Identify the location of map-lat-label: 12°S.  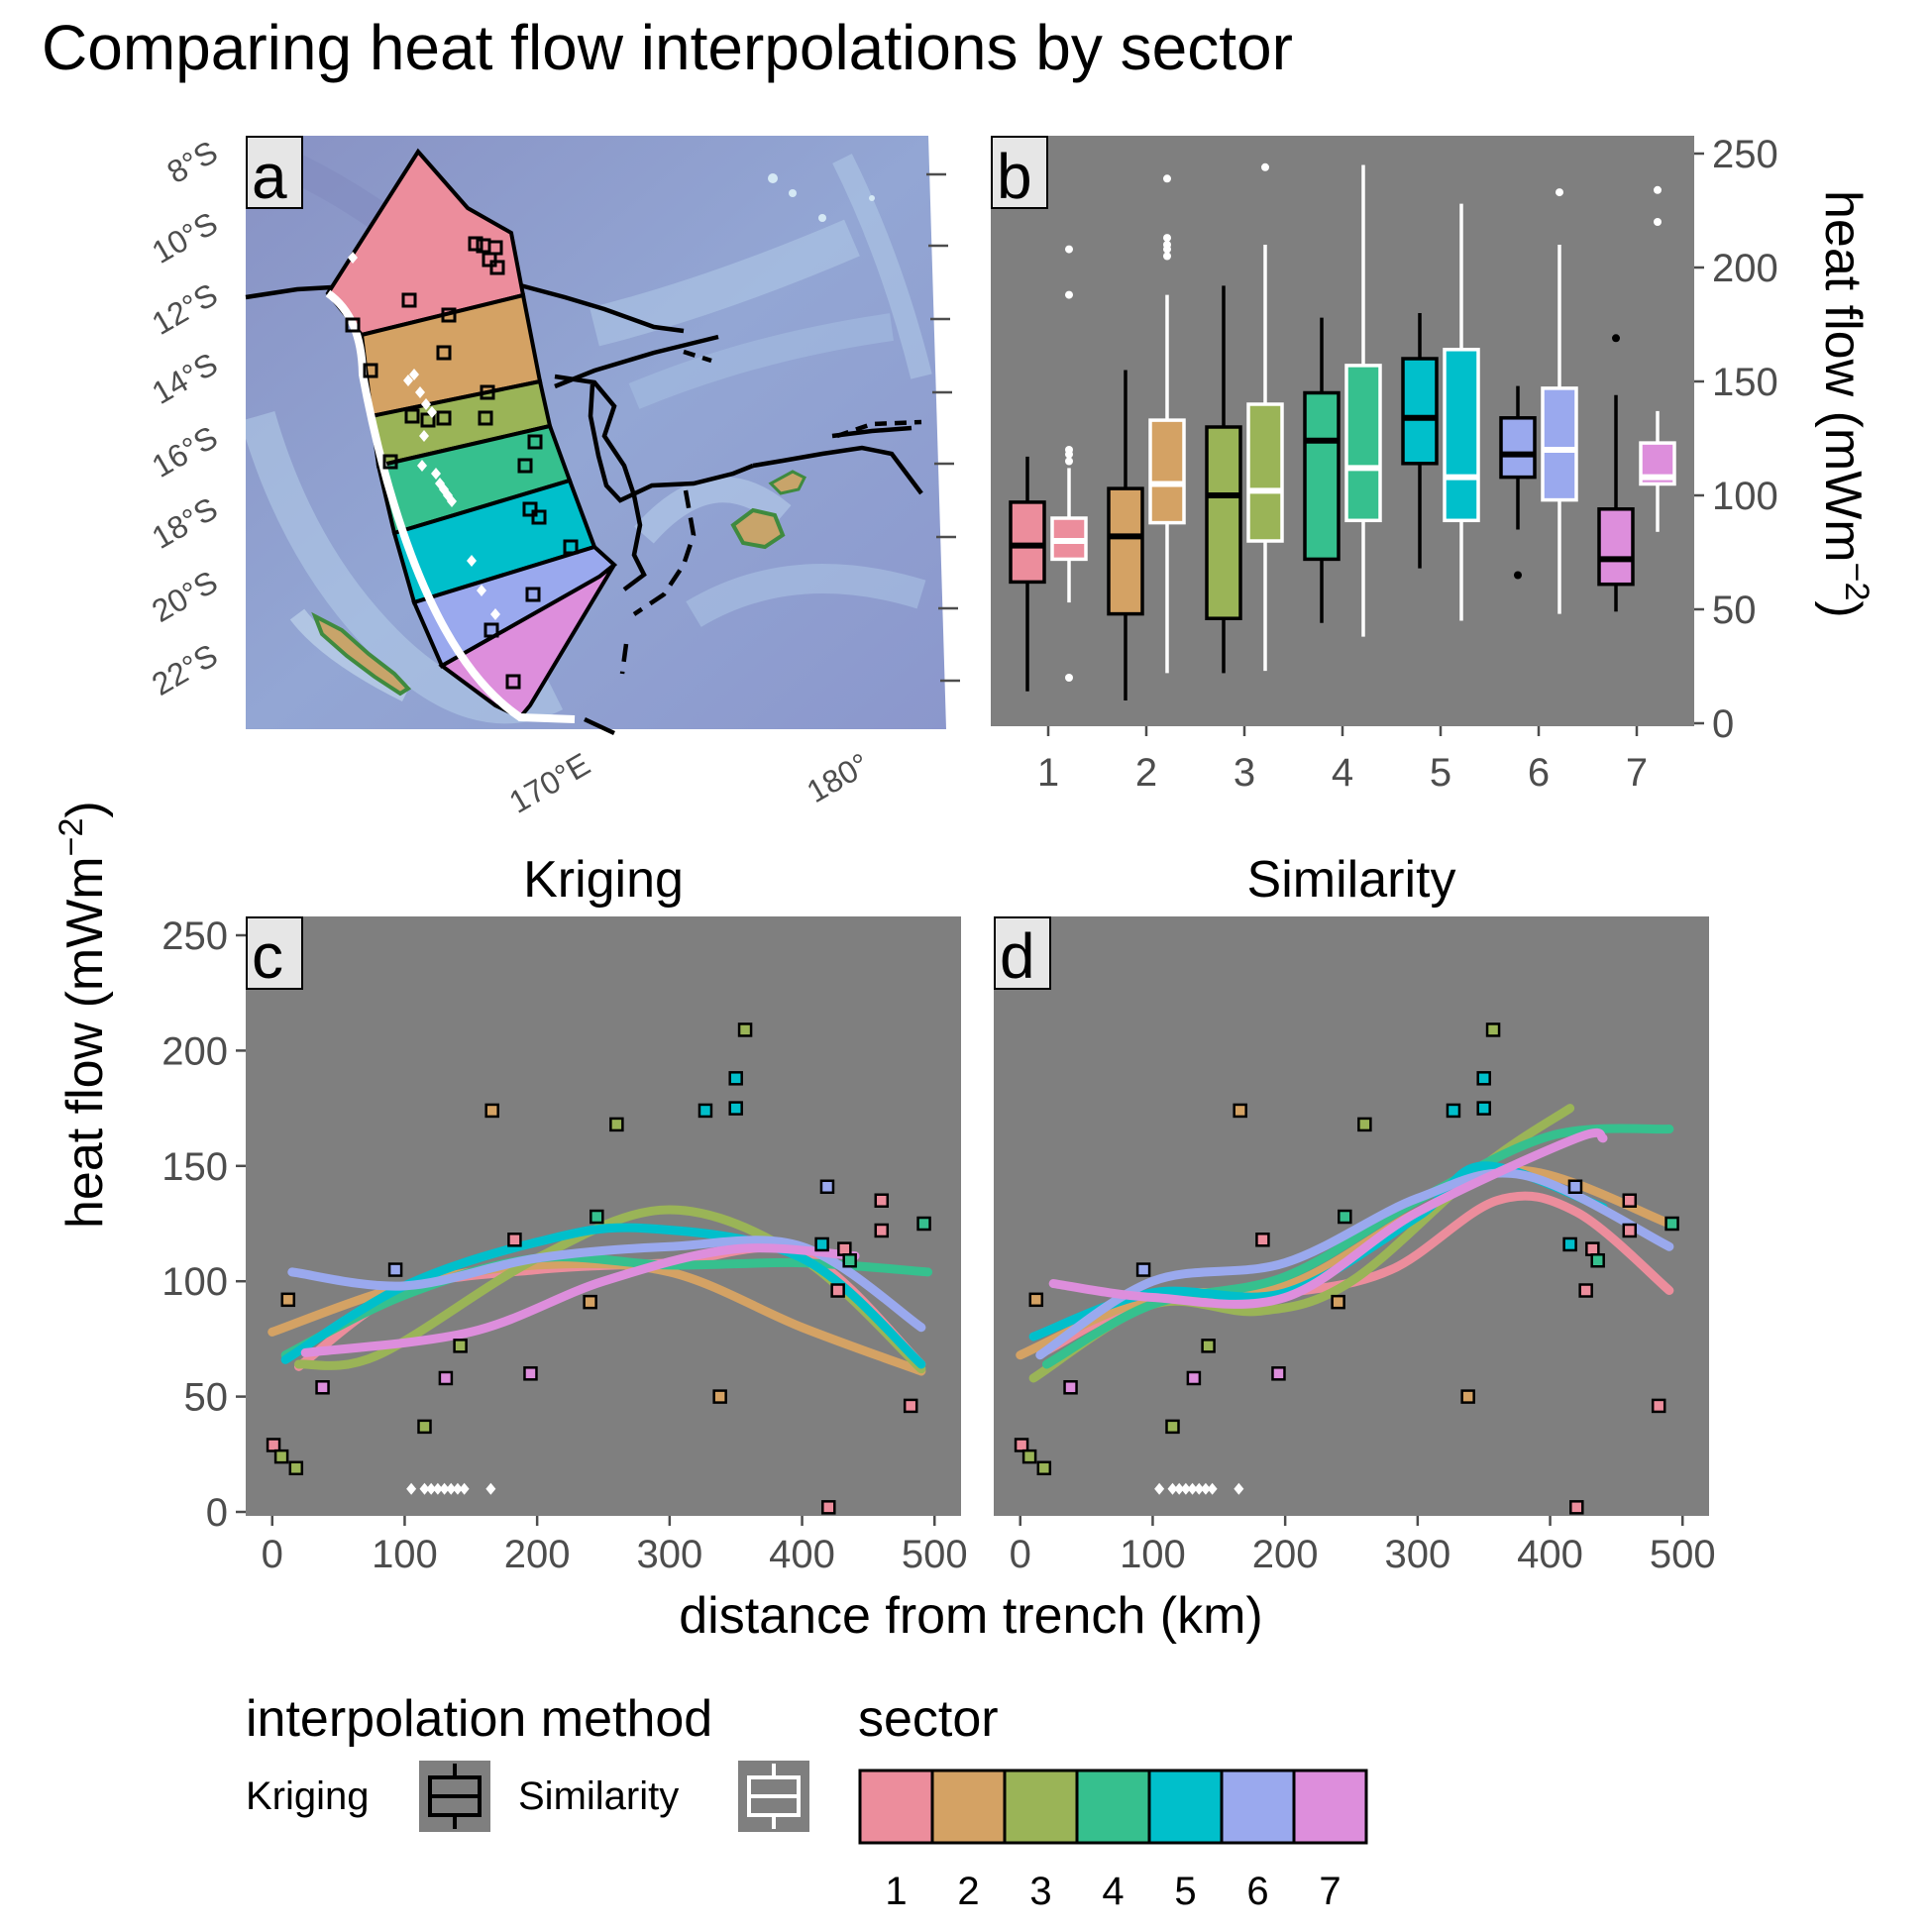
(184, 309).